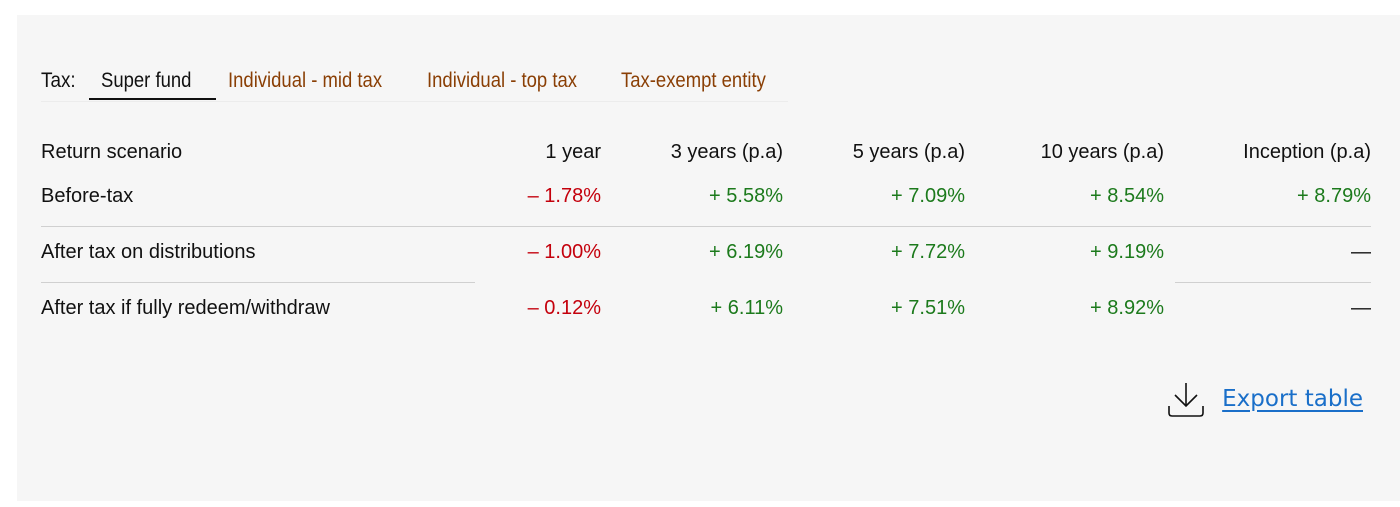  What do you see at coordinates (746, 308) in the screenshot?
I see `value-3-years: + 6.11%` at bounding box center [746, 308].